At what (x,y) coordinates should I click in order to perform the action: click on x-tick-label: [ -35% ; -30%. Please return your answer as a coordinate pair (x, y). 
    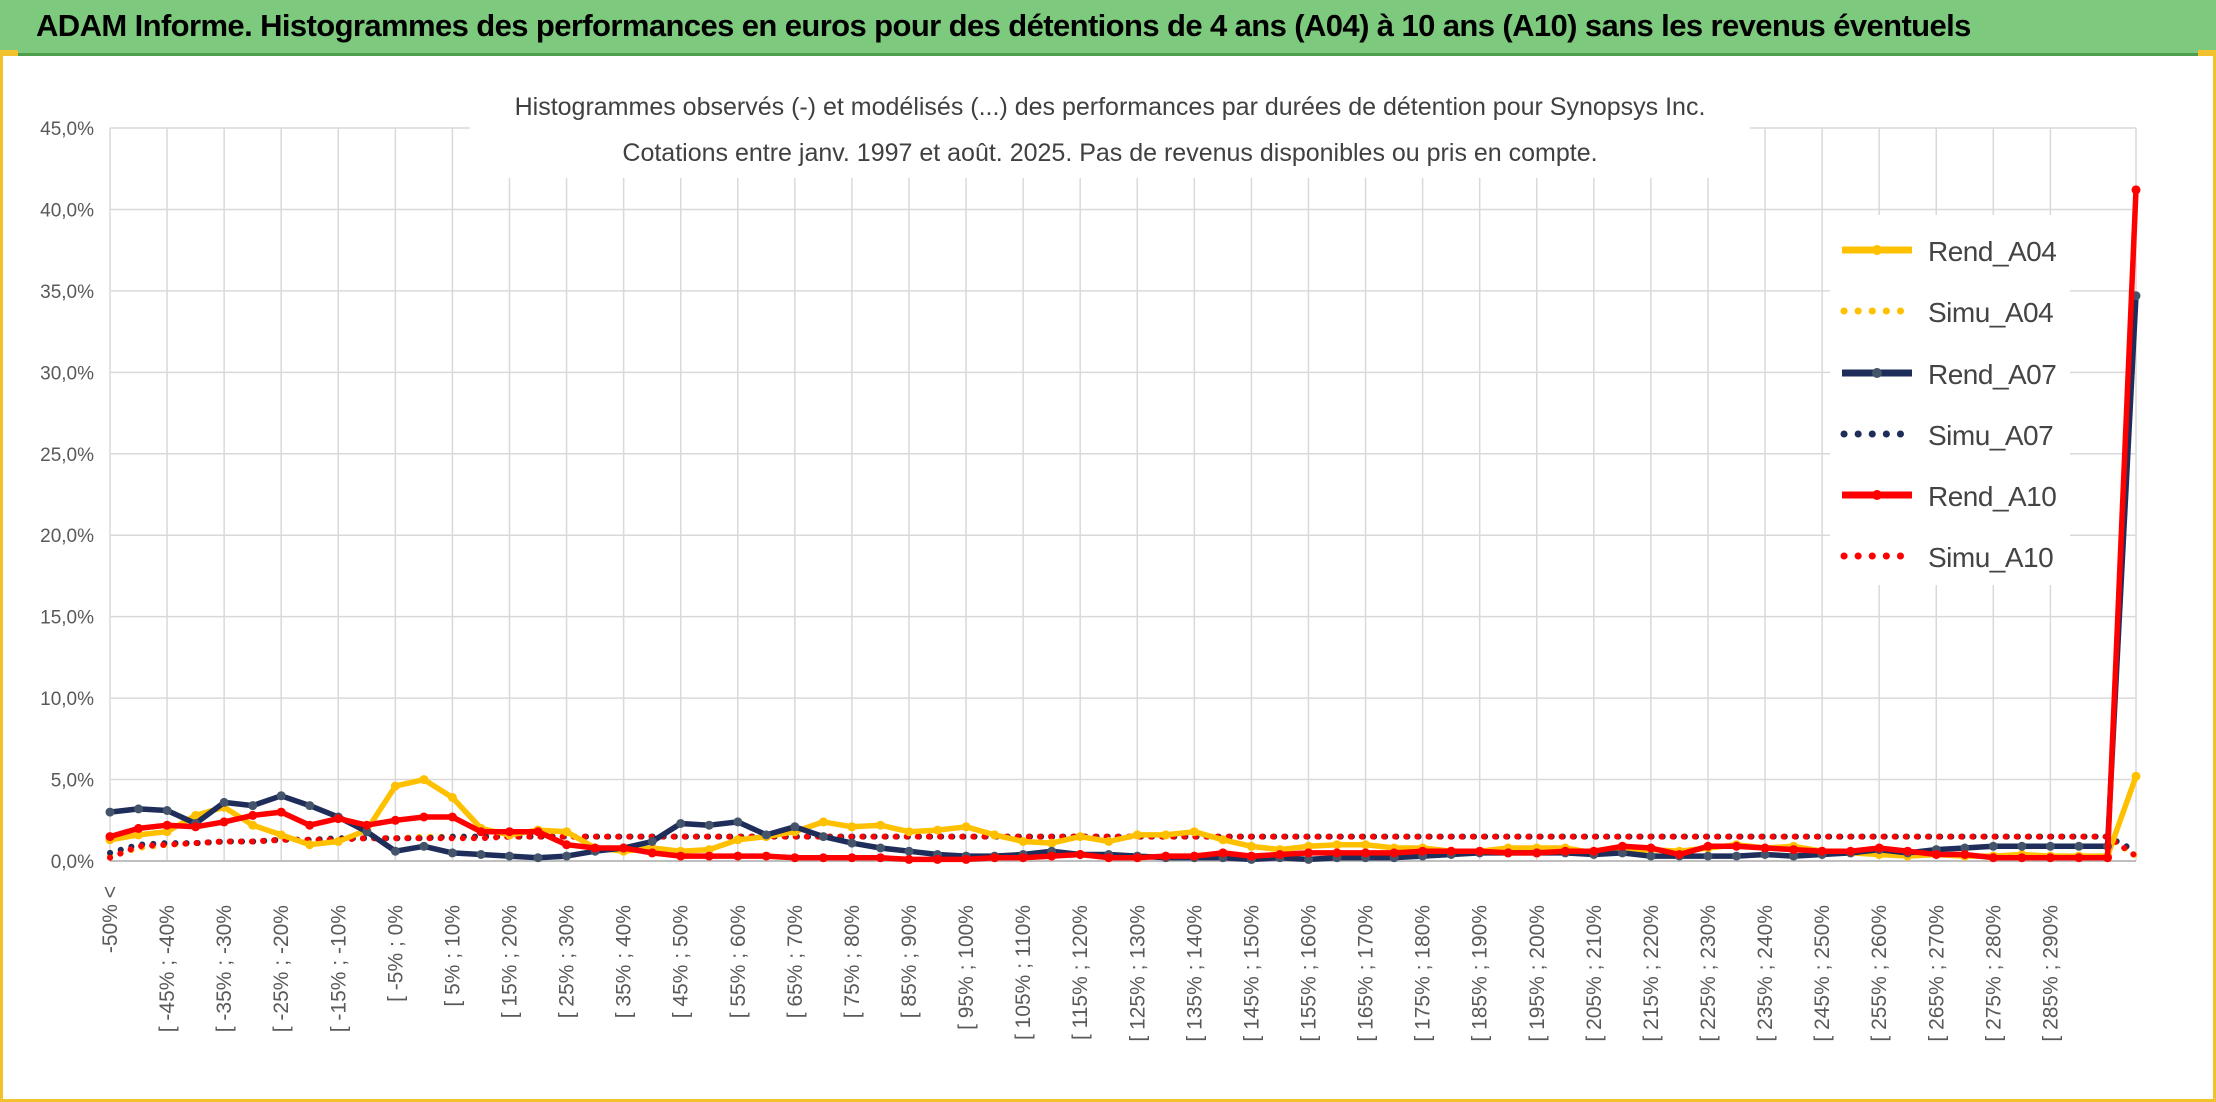
    Looking at the image, I should click on (224, 968).